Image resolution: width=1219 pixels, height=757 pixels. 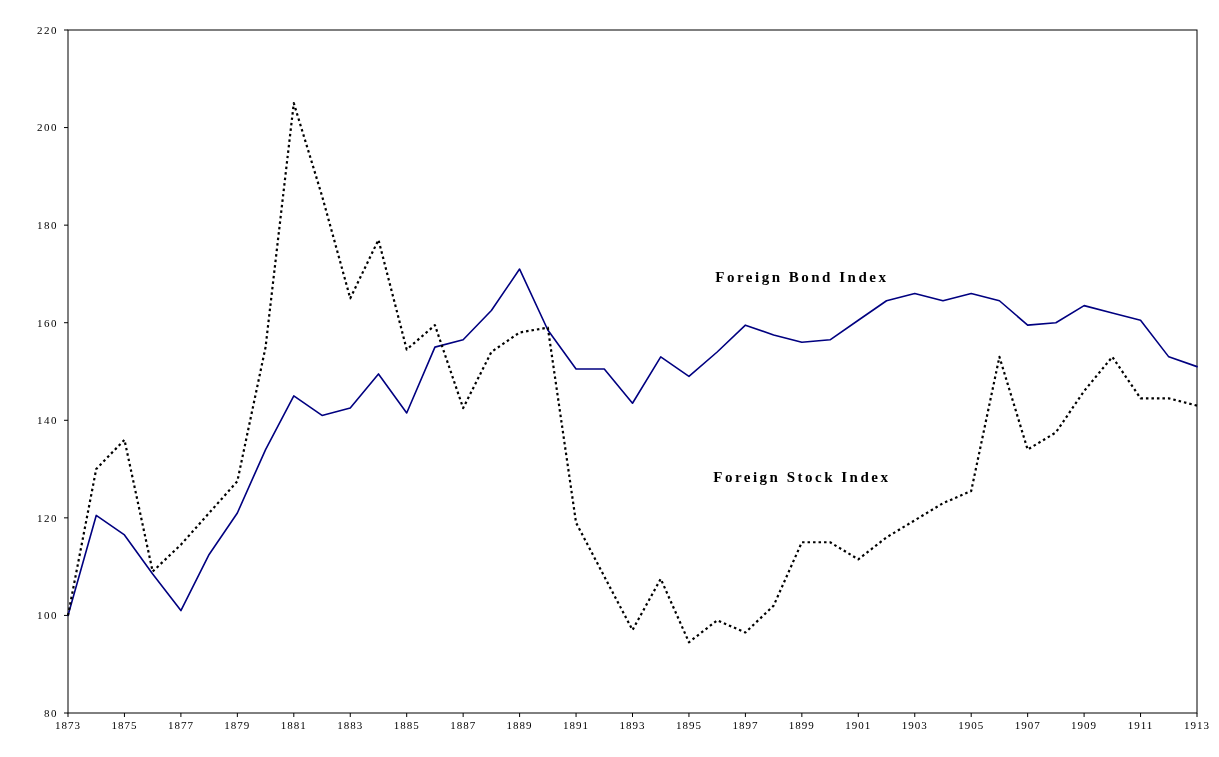 What do you see at coordinates (293, 725) in the screenshot?
I see `x-tick-label: 1881` at bounding box center [293, 725].